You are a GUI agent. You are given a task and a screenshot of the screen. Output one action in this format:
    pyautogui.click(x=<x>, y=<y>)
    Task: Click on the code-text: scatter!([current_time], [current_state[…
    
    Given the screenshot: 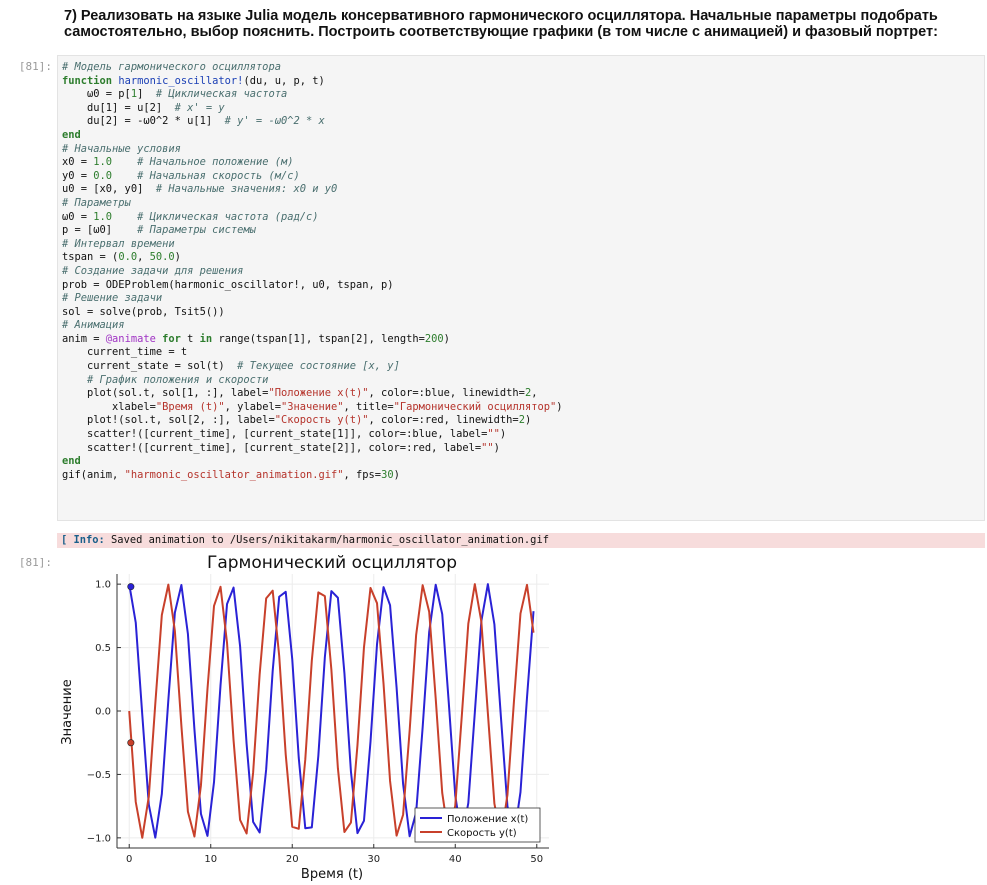 What is the action you would take?
    pyautogui.click(x=275, y=434)
    